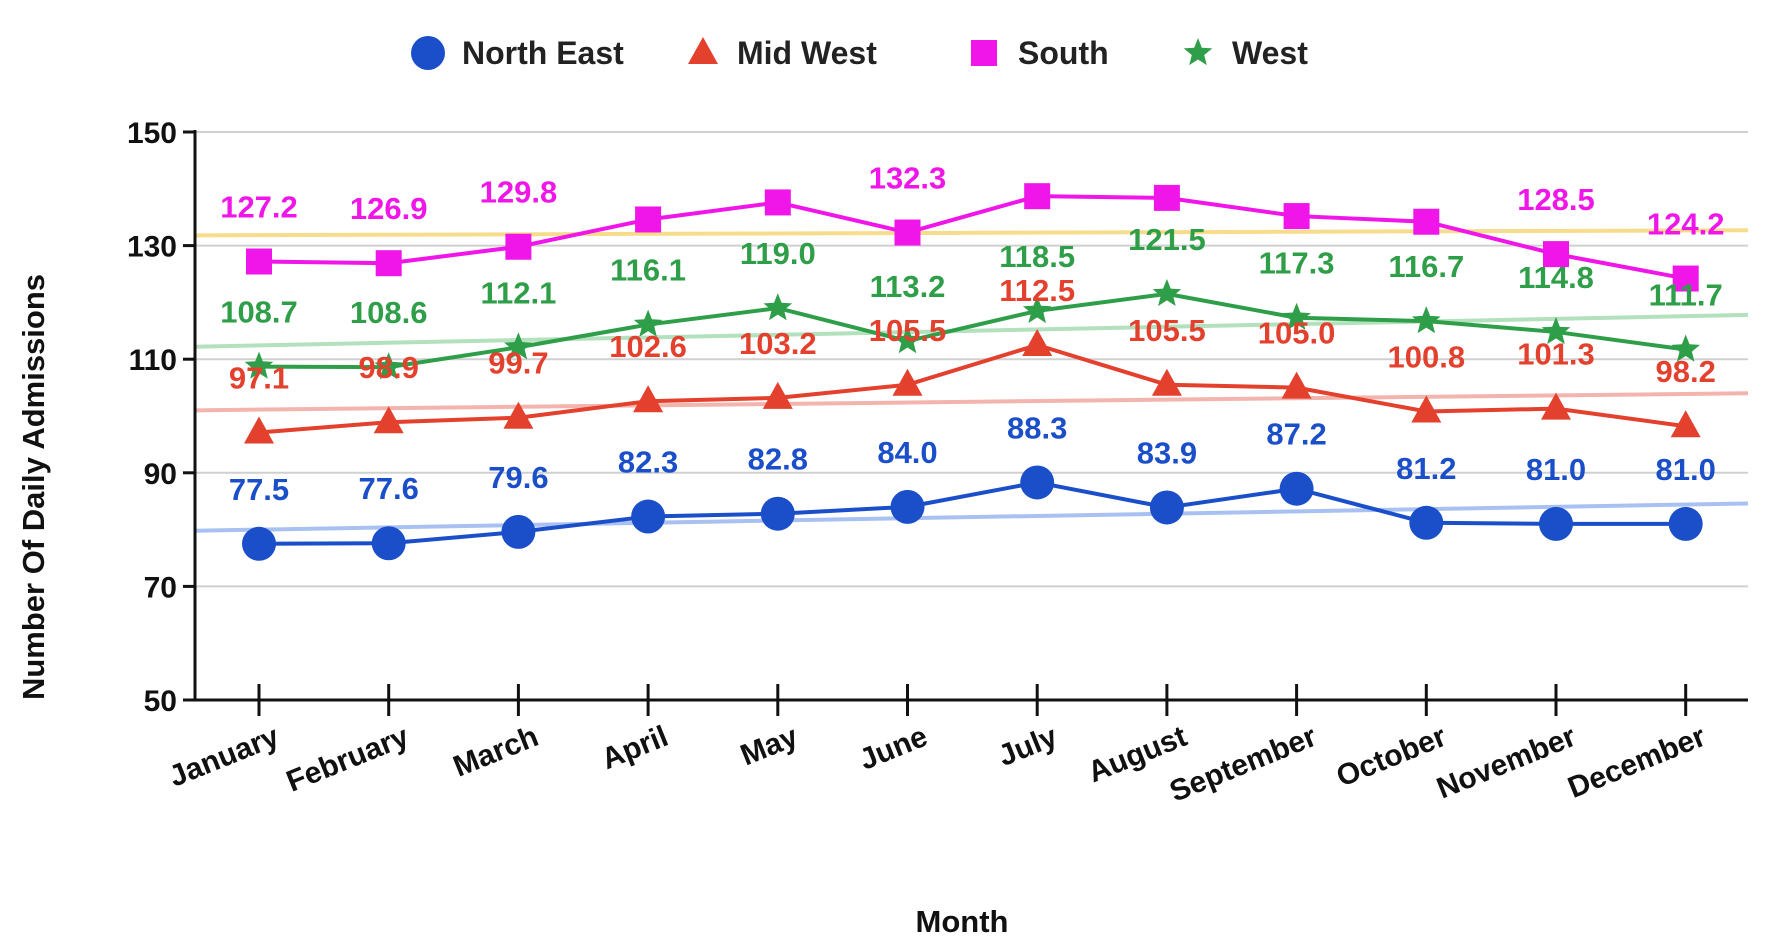 This screenshot has width=1772, height=944. What do you see at coordinates (703, 50) in the screenshot?
I see `legend-marker-triangle` at bounding box center [703, 50].